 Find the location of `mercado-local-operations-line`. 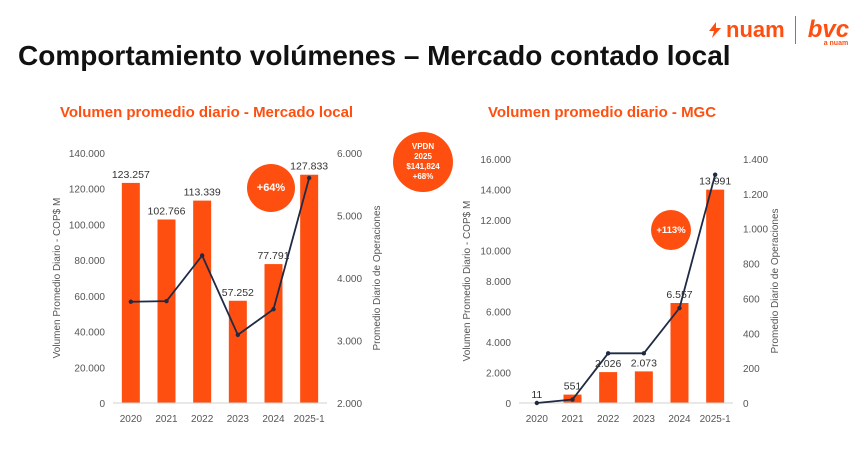

mercado-local-operations-line is located at coordinates (220, 257).